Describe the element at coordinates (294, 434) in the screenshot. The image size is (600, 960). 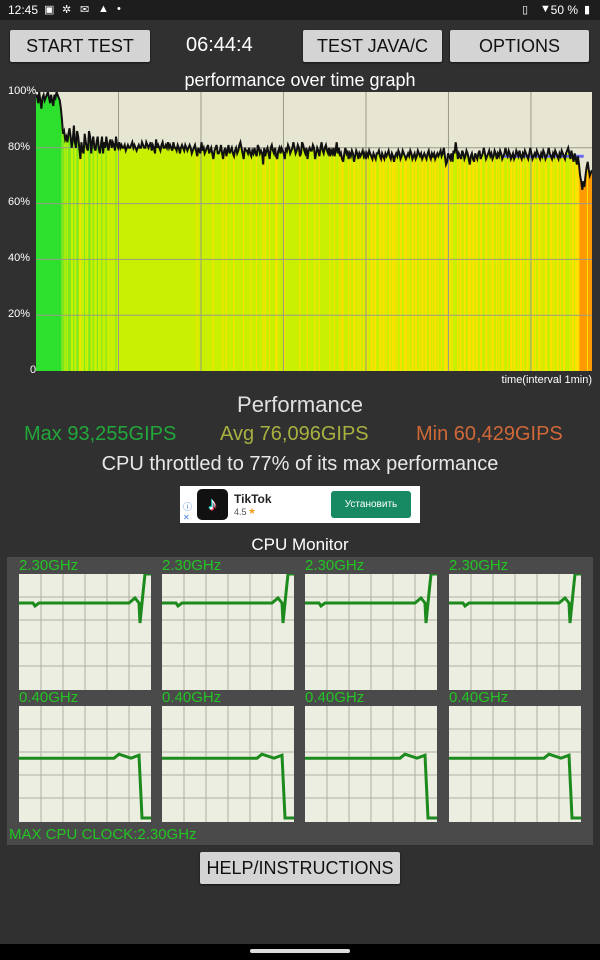
I see `avg-performance: Avg 76,096GIPS` at that location.